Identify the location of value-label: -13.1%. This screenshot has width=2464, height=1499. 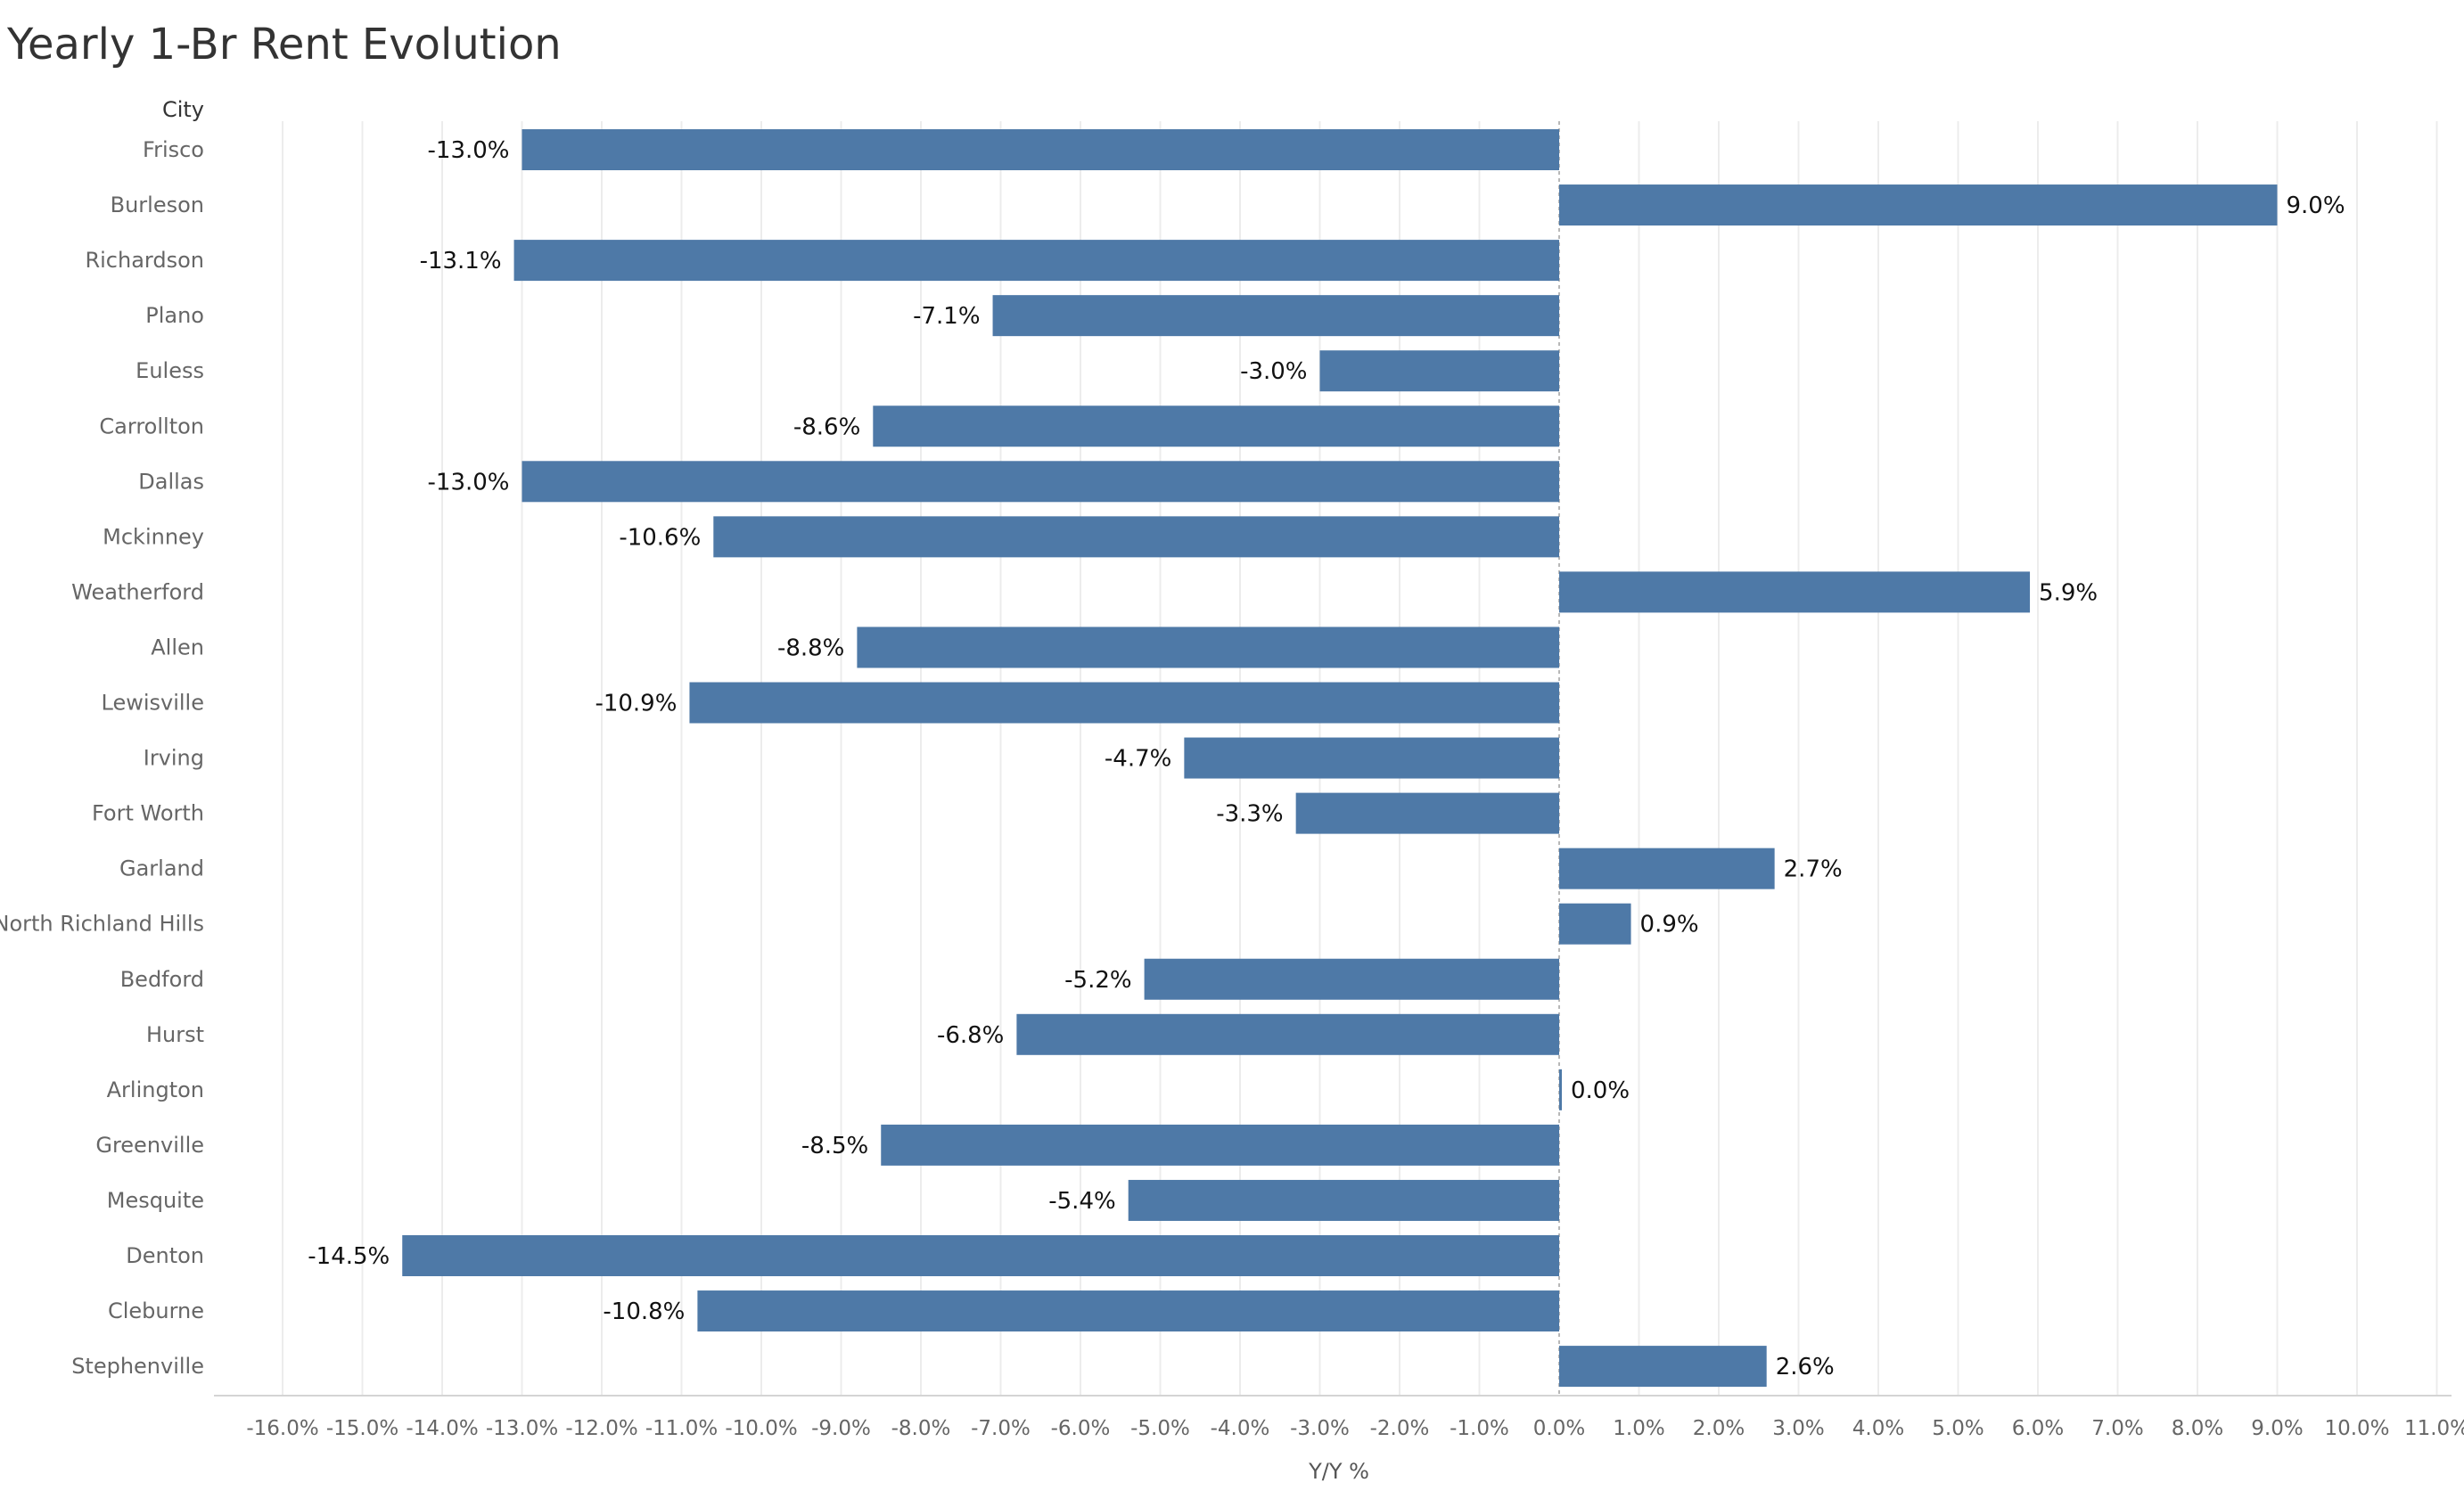
(461, 261).